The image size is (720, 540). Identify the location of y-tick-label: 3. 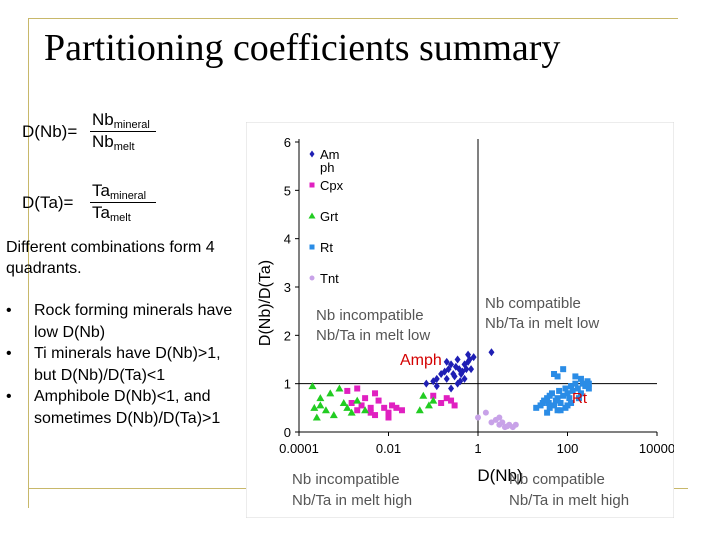
(287, 287).